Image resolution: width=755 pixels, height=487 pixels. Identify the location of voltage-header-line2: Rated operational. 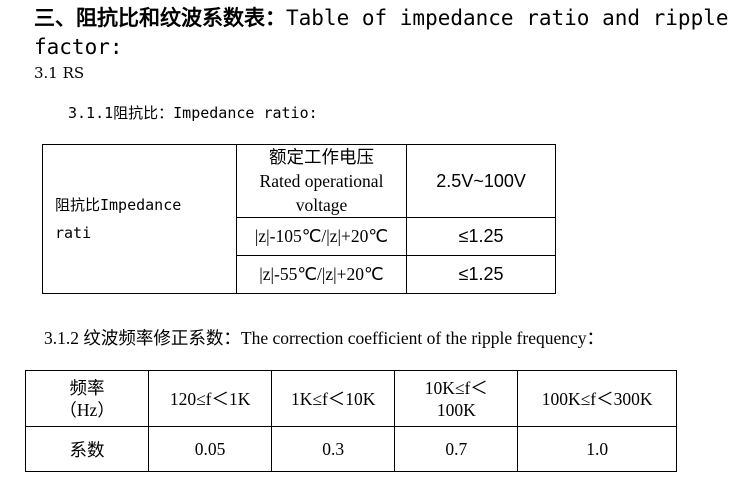
(321, 181).